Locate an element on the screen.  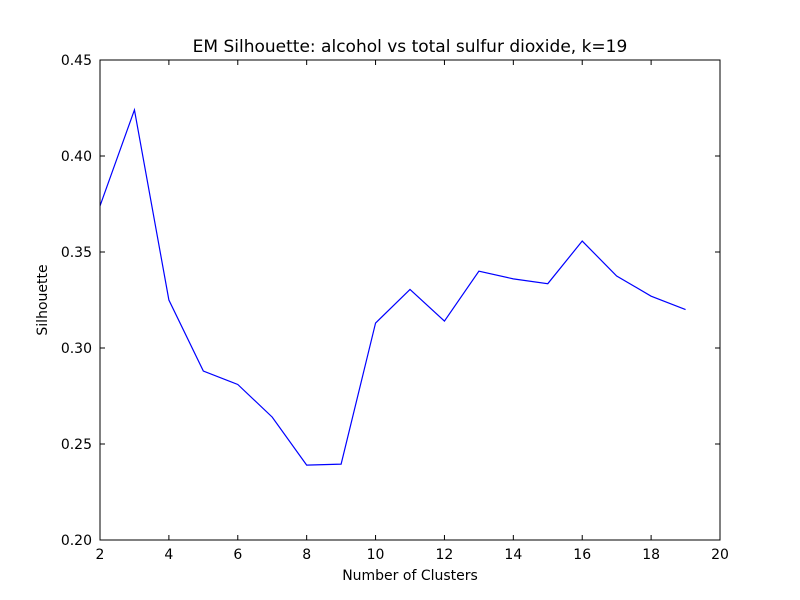
y-tick-label: 0.20 is located at coordinates (76, 541).